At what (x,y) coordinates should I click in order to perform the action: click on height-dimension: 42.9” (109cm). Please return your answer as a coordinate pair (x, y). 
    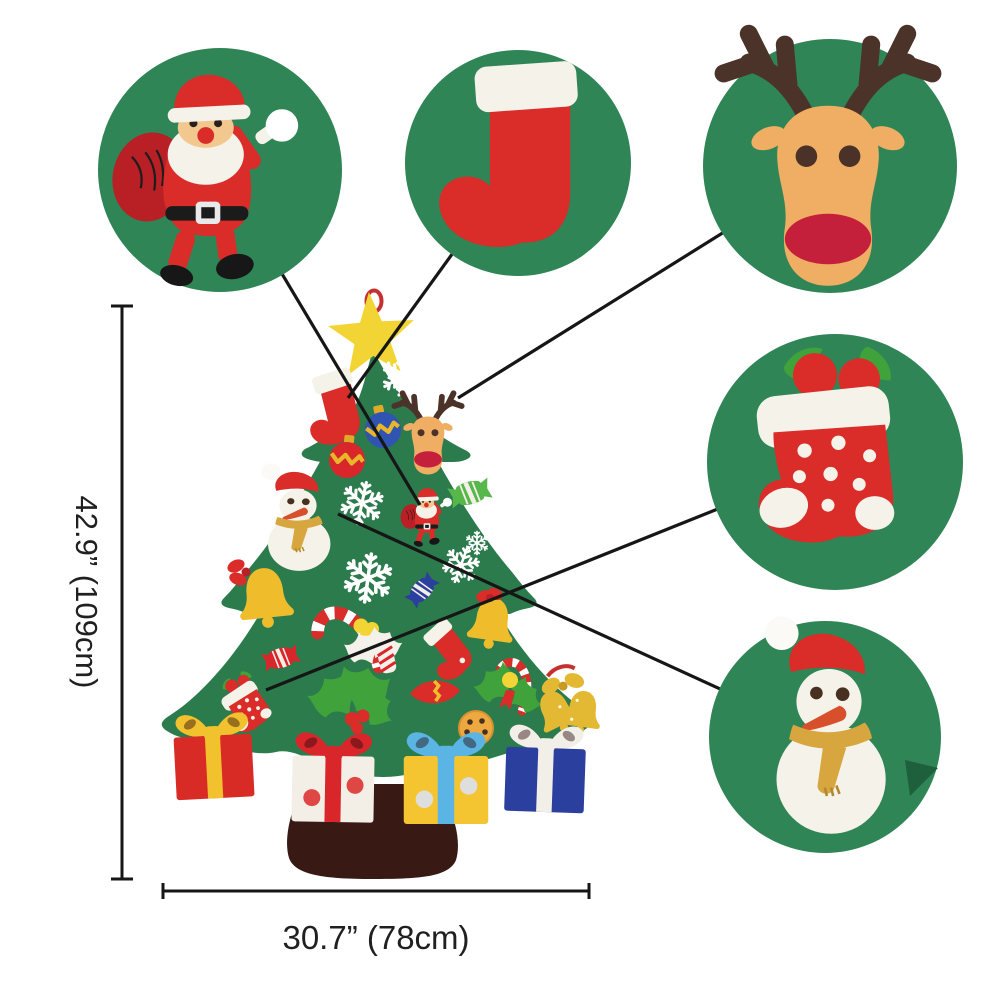
    Looking at the image, I should click on (101, 592).